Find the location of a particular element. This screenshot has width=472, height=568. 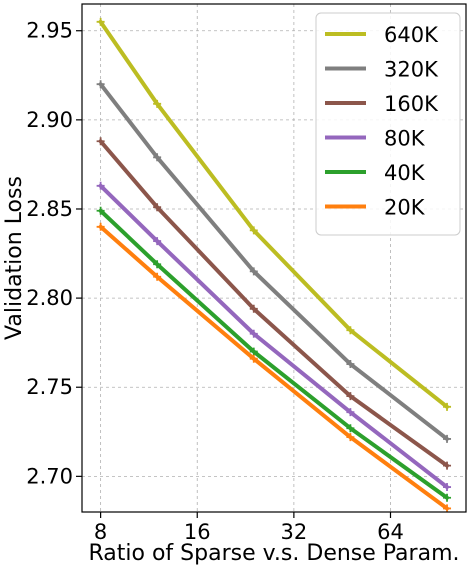

legend-label: 80K is located at coordinates (405, 139).